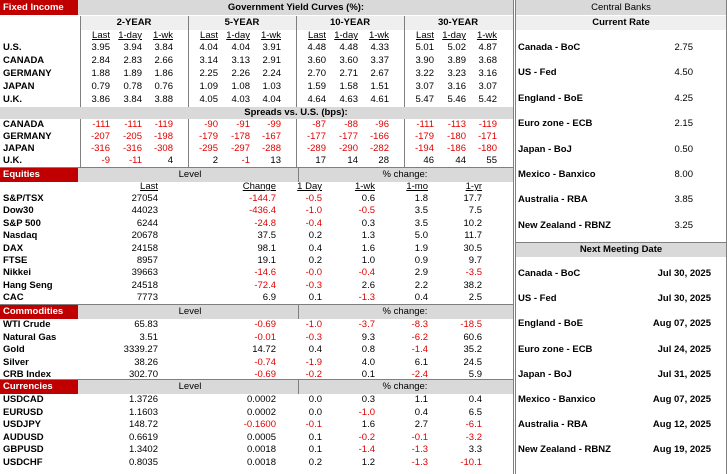  What do you see at coordinates (23, 412) in the screenshot?
I see `row-label: EURUSD` at bounding box center [23, 412].